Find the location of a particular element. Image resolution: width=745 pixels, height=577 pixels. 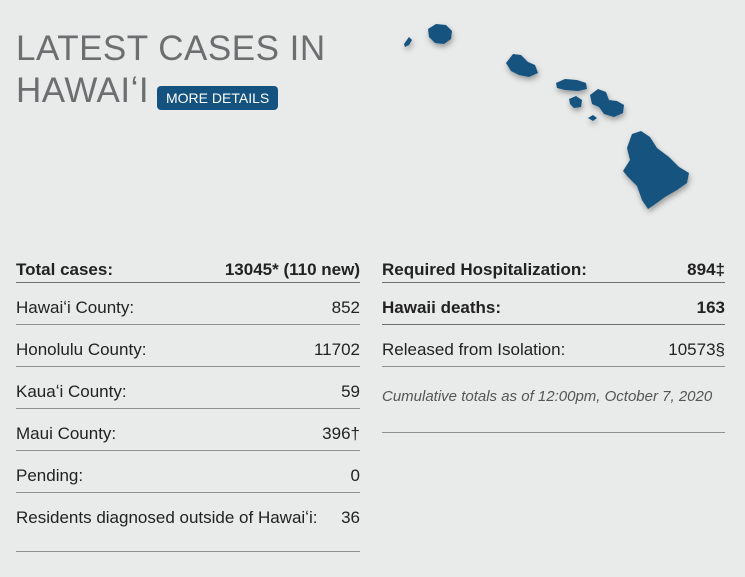

maui-island-icon is located at coordinates (607, 103).